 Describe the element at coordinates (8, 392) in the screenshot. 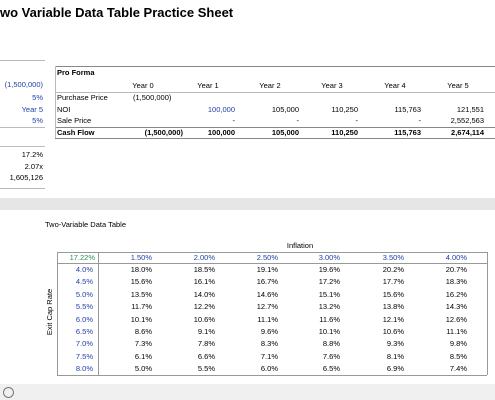

I see `add-sheet-button` at that location.